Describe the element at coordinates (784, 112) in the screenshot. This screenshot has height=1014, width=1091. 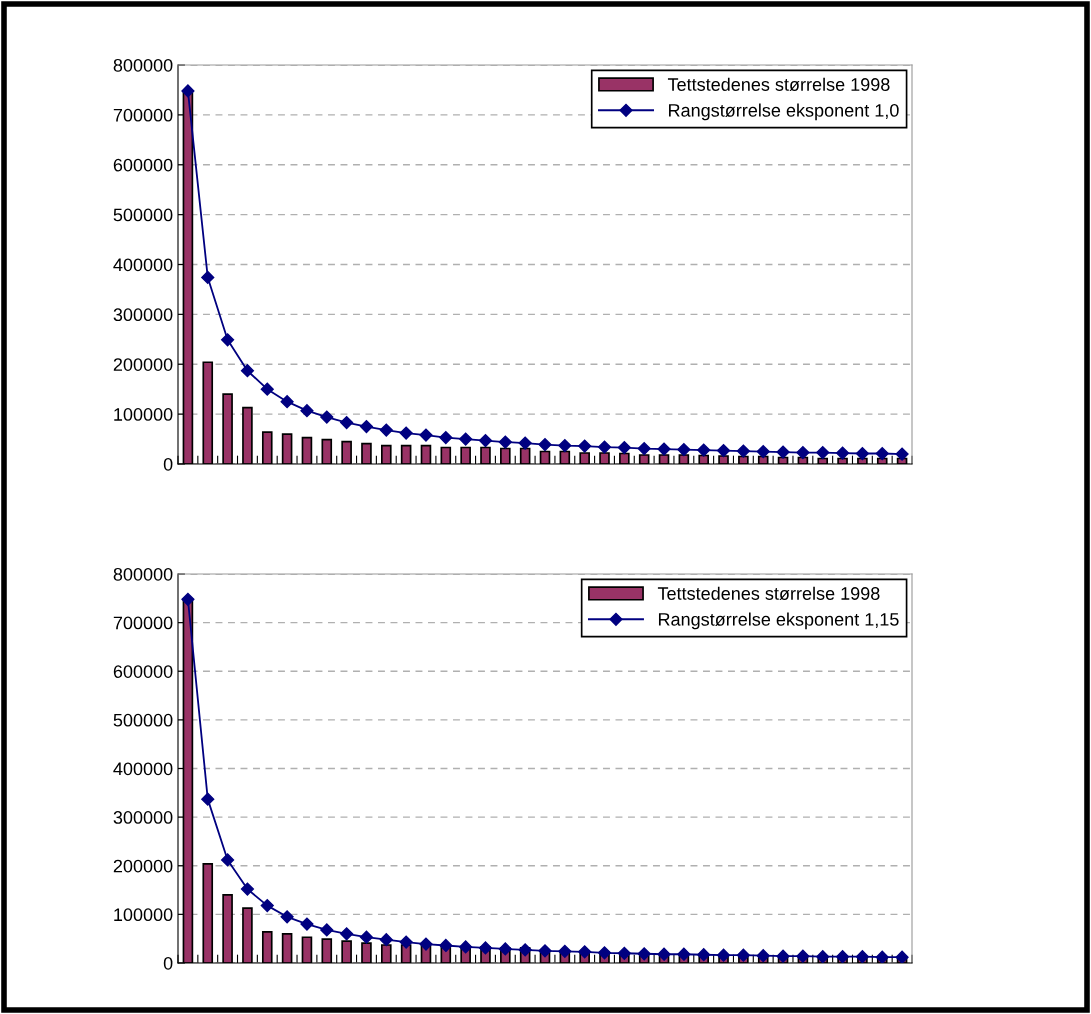
I see `legend-label: Rangstørrelse eksponent 1,0` at that location.